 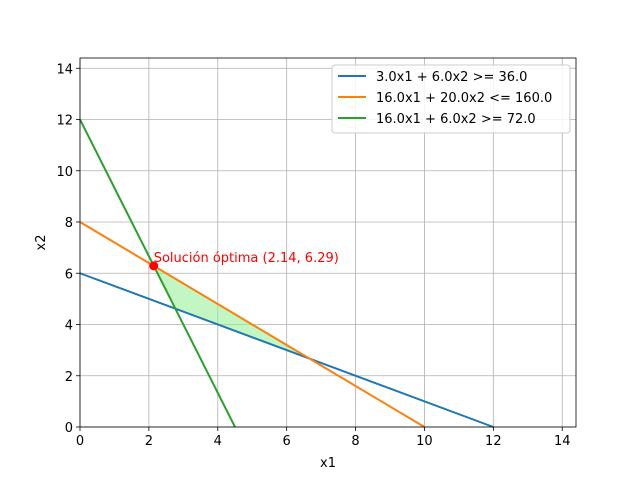 What do you see at coordinates (456, 119) in the screenshot?
I see `legend-label-3: 16.0x1 + 6.0x2 >= 72.0` at bounding box center [456, 119].